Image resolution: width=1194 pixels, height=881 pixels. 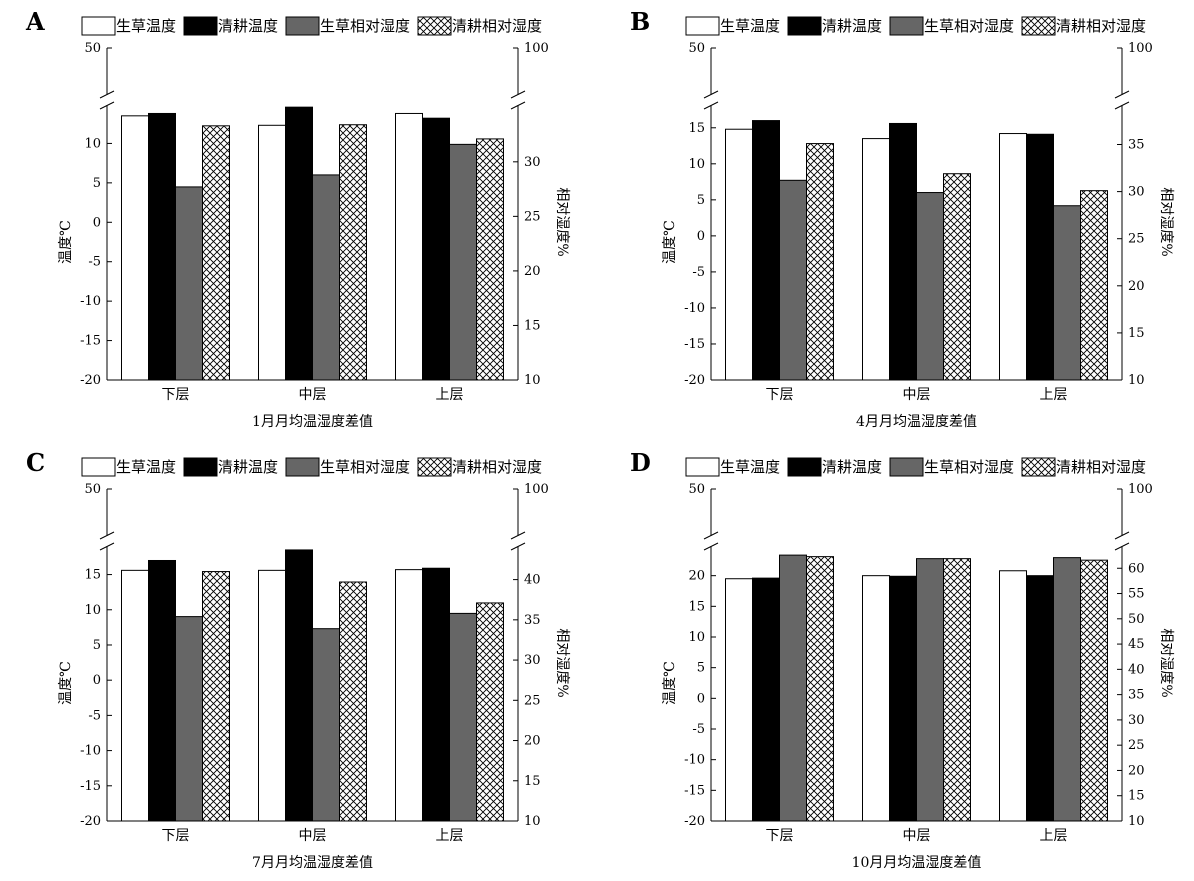 What do you see at coordinates (97, 680) in the screenshot?
I see `y-tick-label: 0` at bounding box center [97, 680].